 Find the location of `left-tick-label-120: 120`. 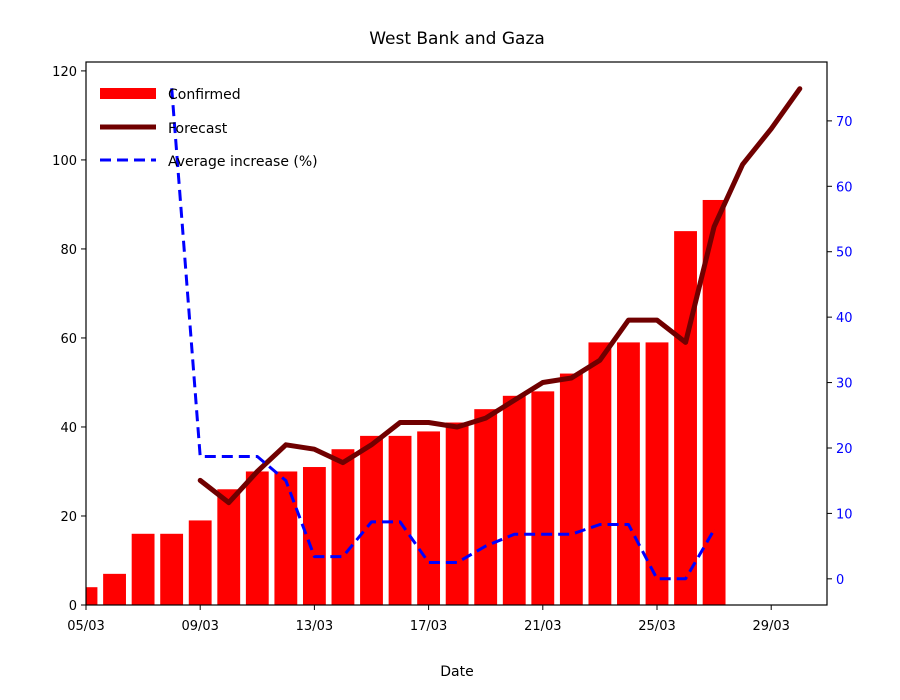

left-tick-label-120: 120 is located at coordinates (64, 72).